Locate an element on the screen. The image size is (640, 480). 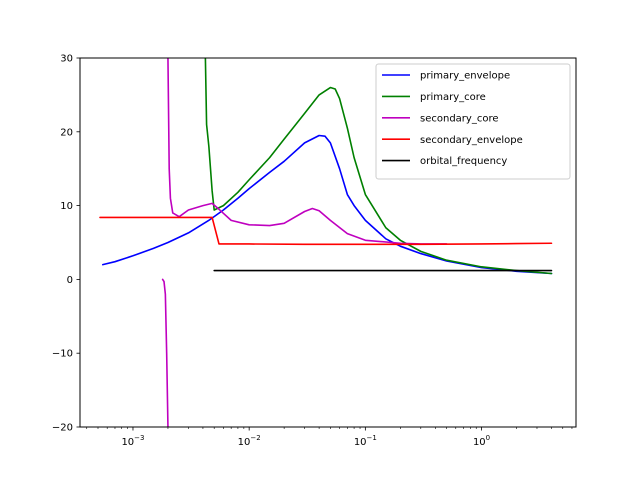
y-tick-label: 30 is located at coordinates (66, 59).